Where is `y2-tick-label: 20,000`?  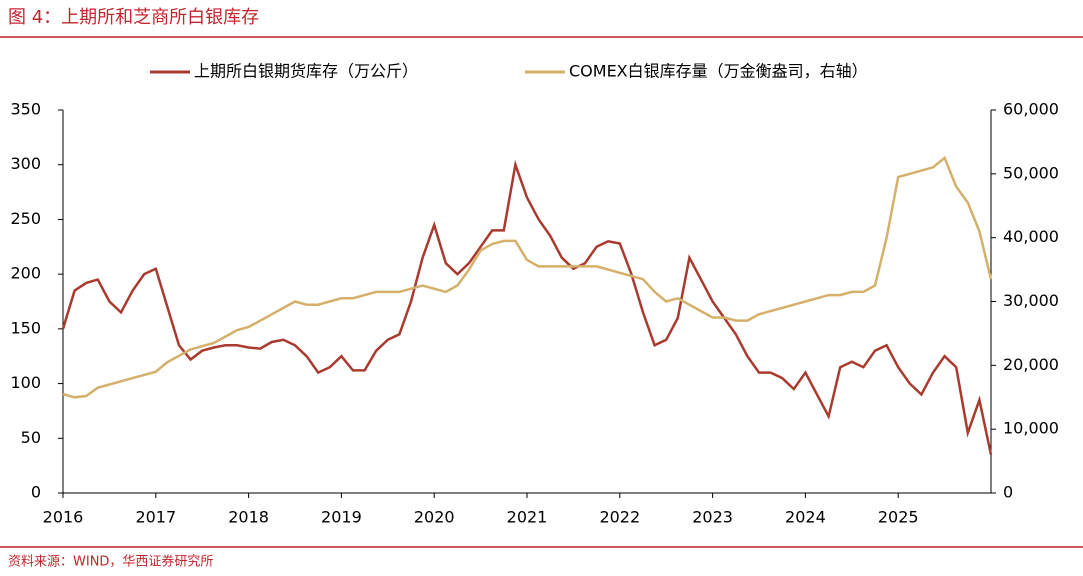
y2-tick-label: 20,000 is located at coordinates (1031, 364).